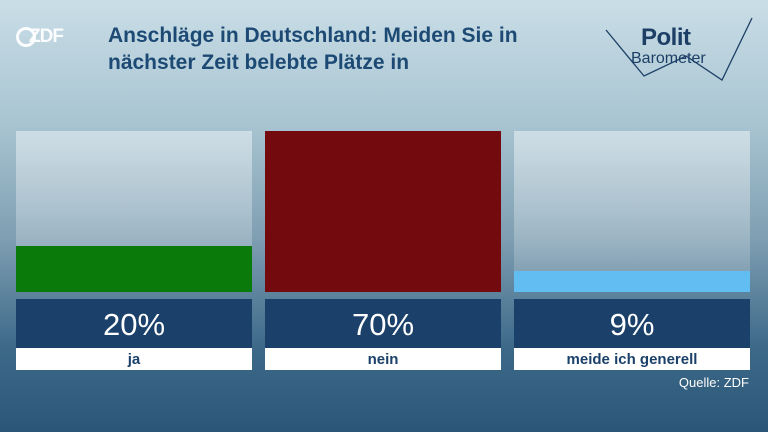 This screenshot has width=768, height=432. I want to click on value-label: 9%, so click(632, 324).